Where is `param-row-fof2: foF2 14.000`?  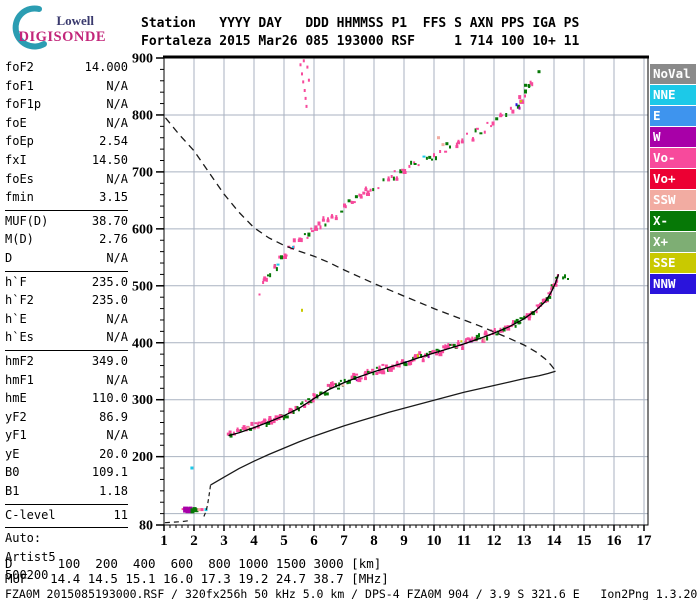
param-row-fof2: foF2 14.000 is located at coordinates (66, 67).